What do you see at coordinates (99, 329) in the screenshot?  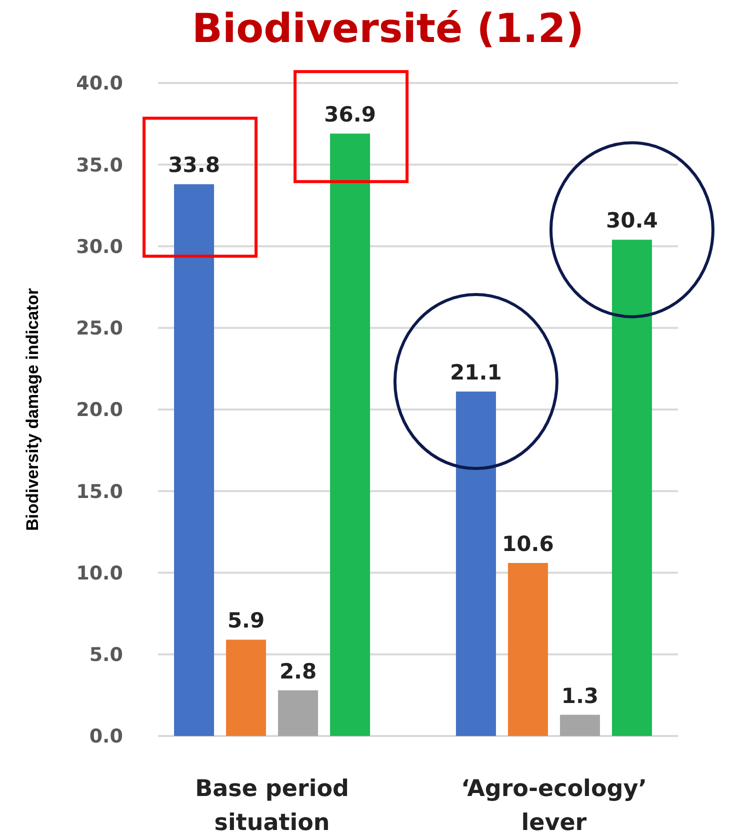 I see `y-tick-label: 25.0` at bounding box center [99, 329].